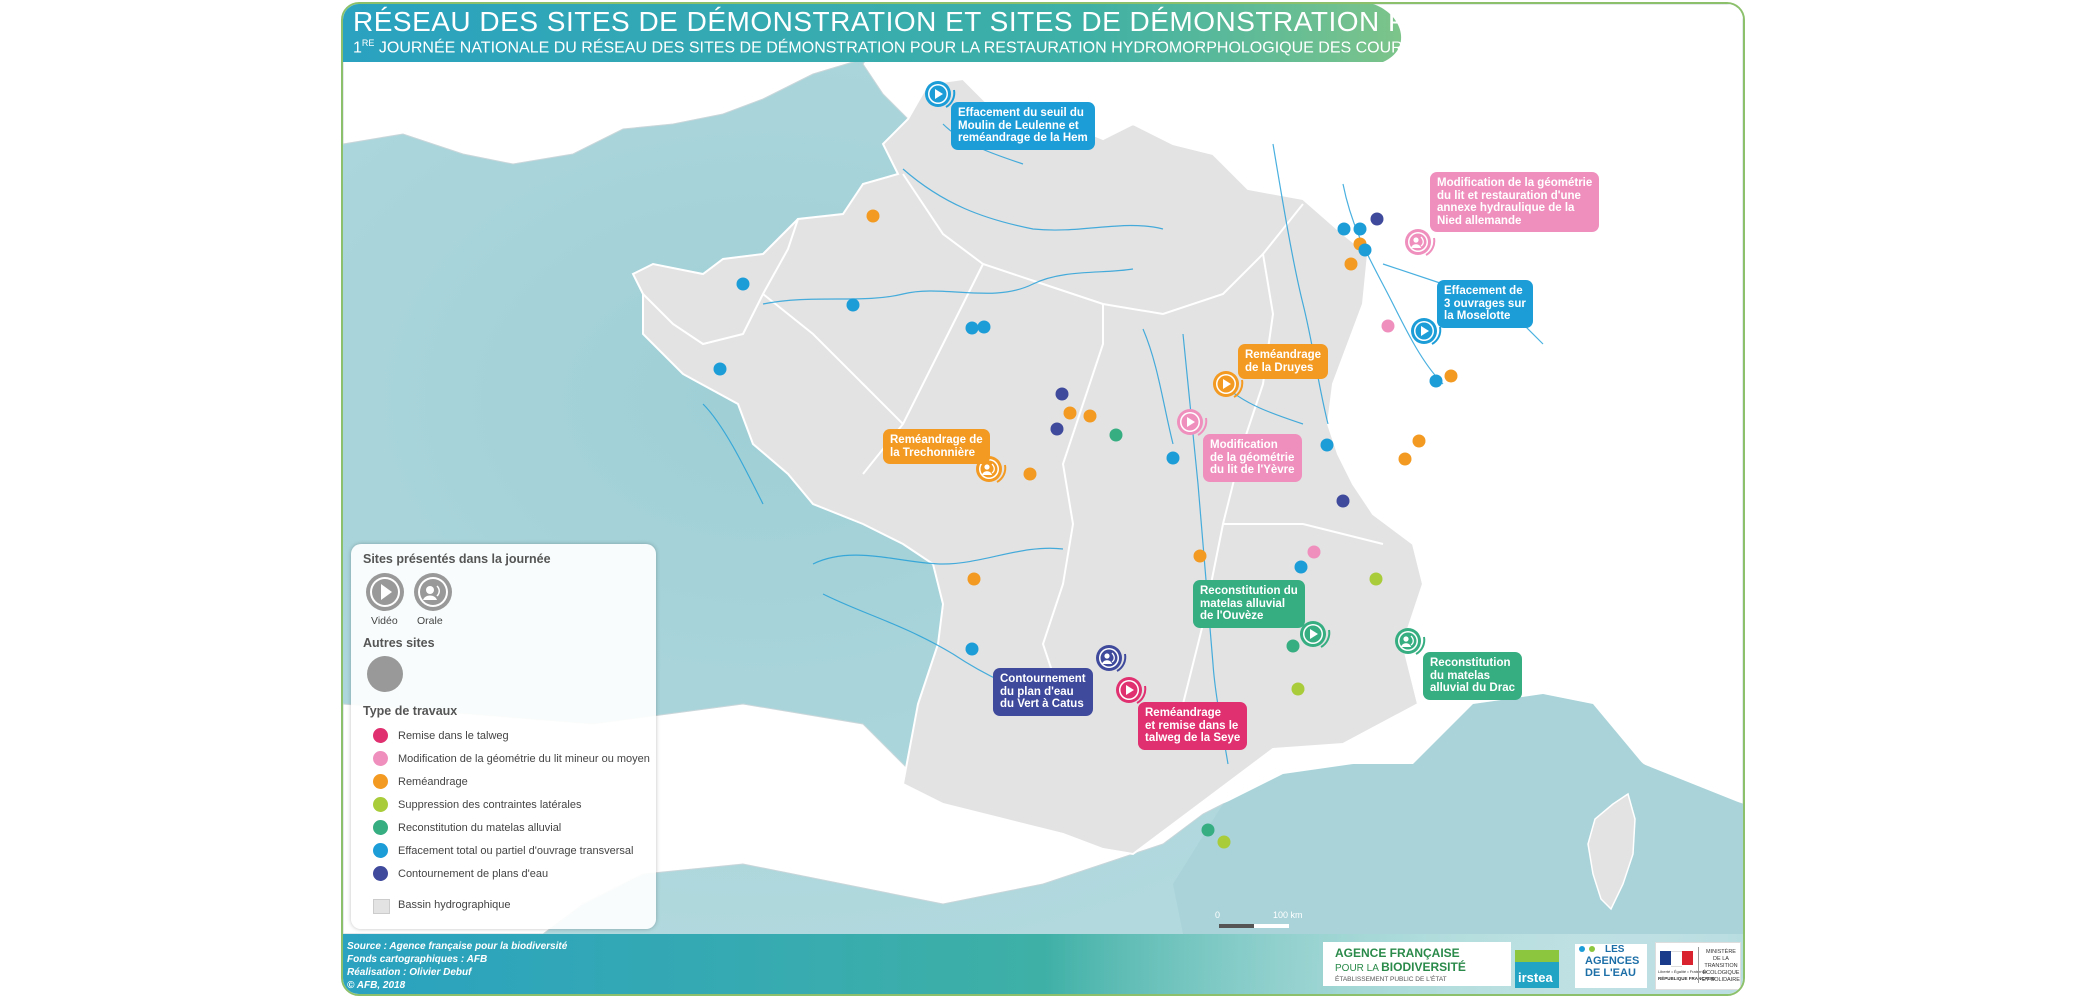  I want to click on legend-dot-modification, so click(380, 758).